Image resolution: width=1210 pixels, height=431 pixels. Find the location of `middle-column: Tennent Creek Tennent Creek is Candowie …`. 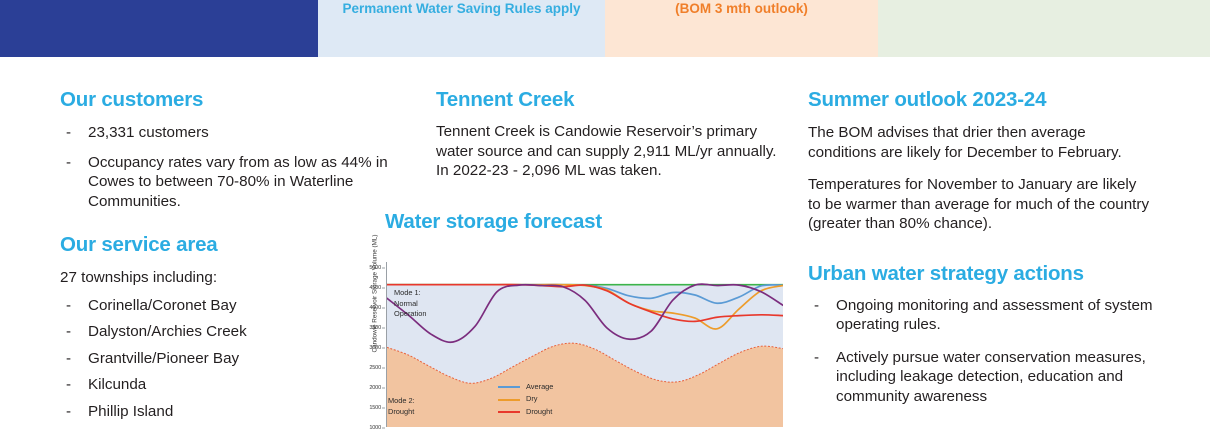

middle-column: Tennent Creek Tennent Creek is Candowie … is located at coordinates (582, 145).